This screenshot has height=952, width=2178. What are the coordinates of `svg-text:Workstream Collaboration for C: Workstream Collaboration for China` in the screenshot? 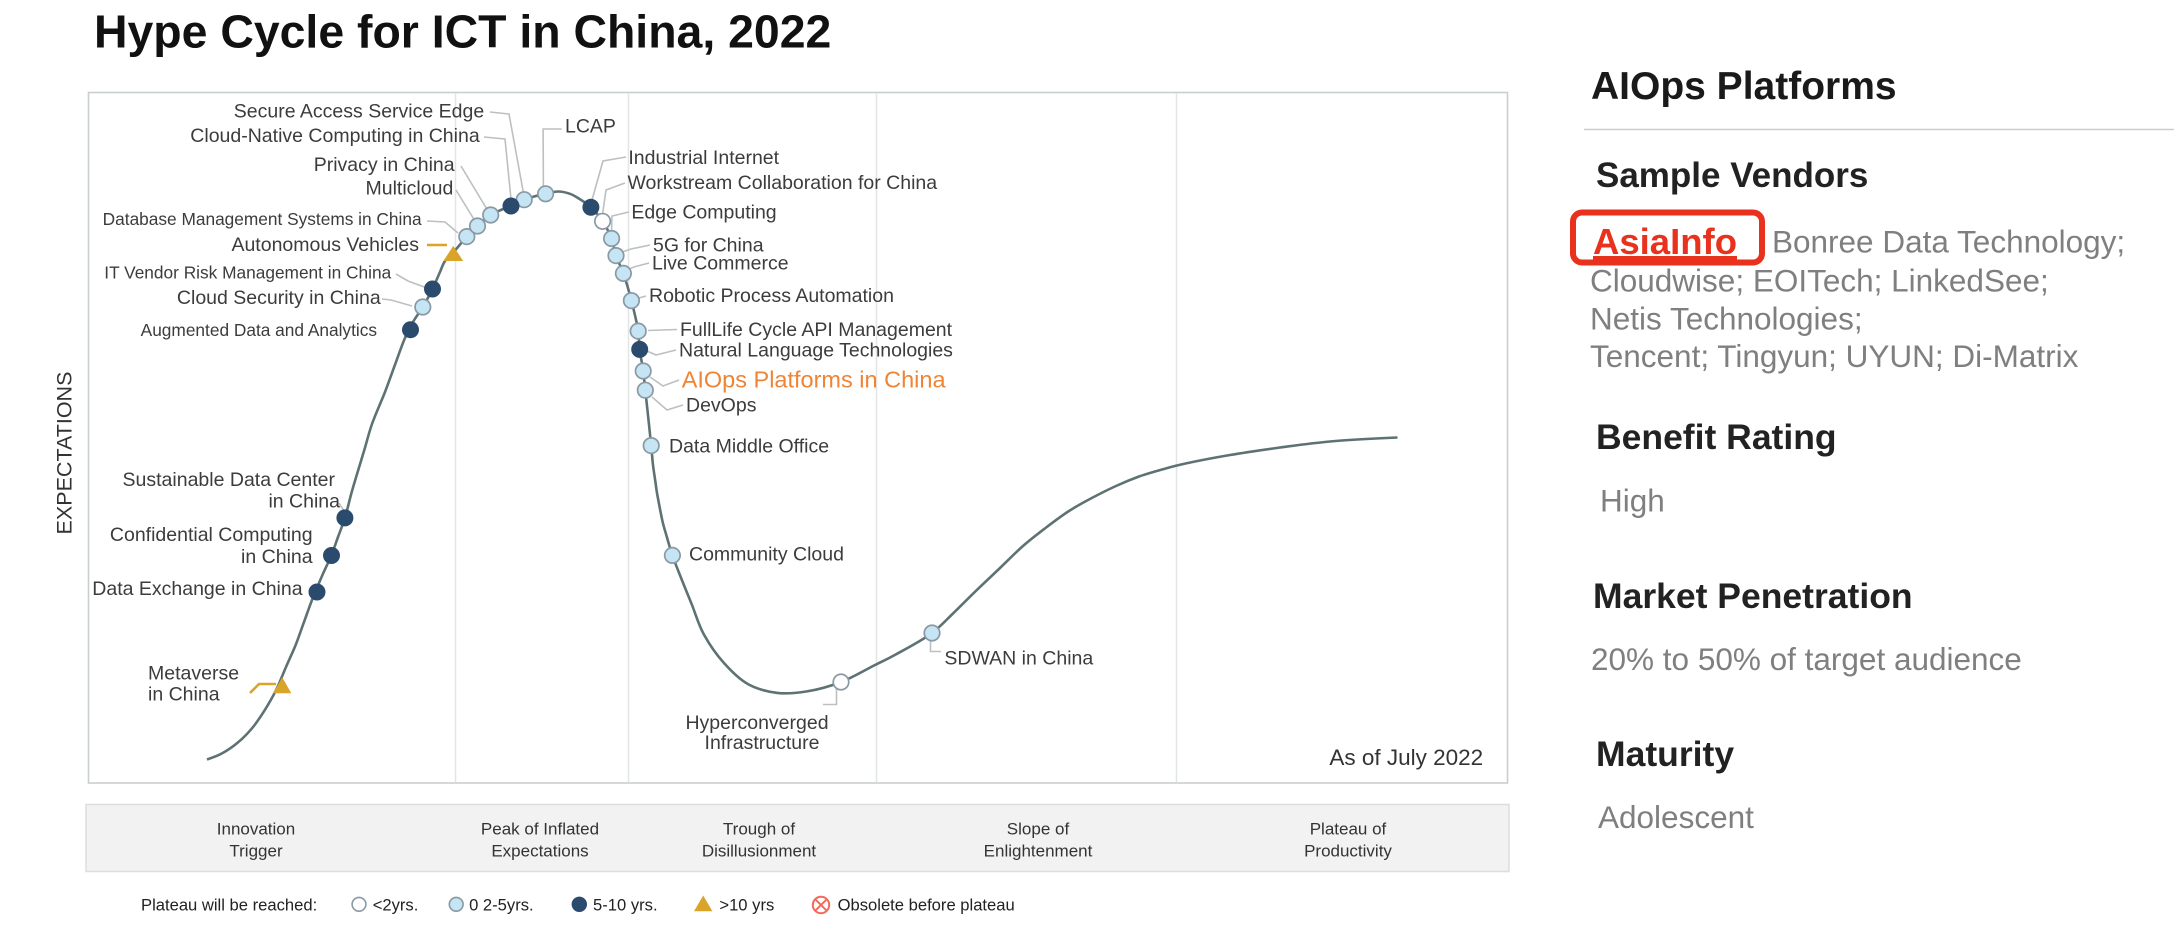 It's located at (783, 183).